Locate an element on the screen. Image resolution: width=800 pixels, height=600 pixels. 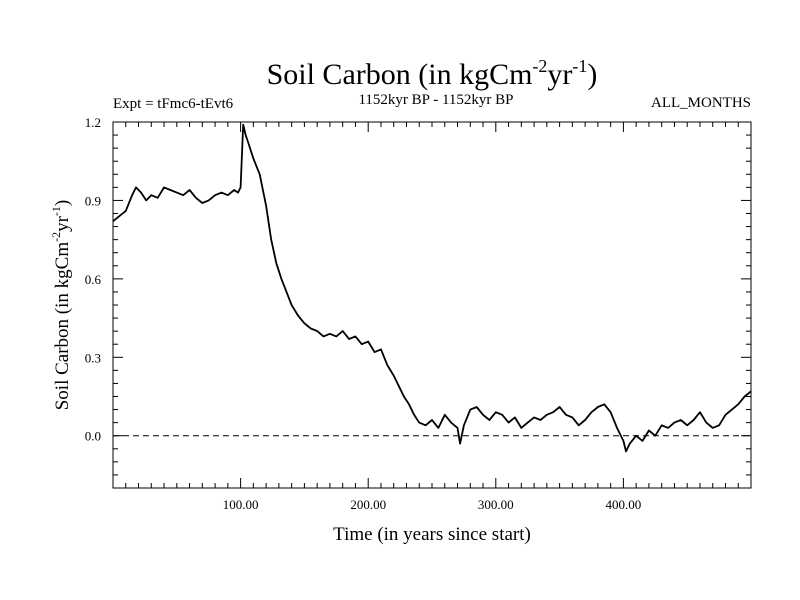
y-tick-label: 0.0 is located at coordinates (93, 436).